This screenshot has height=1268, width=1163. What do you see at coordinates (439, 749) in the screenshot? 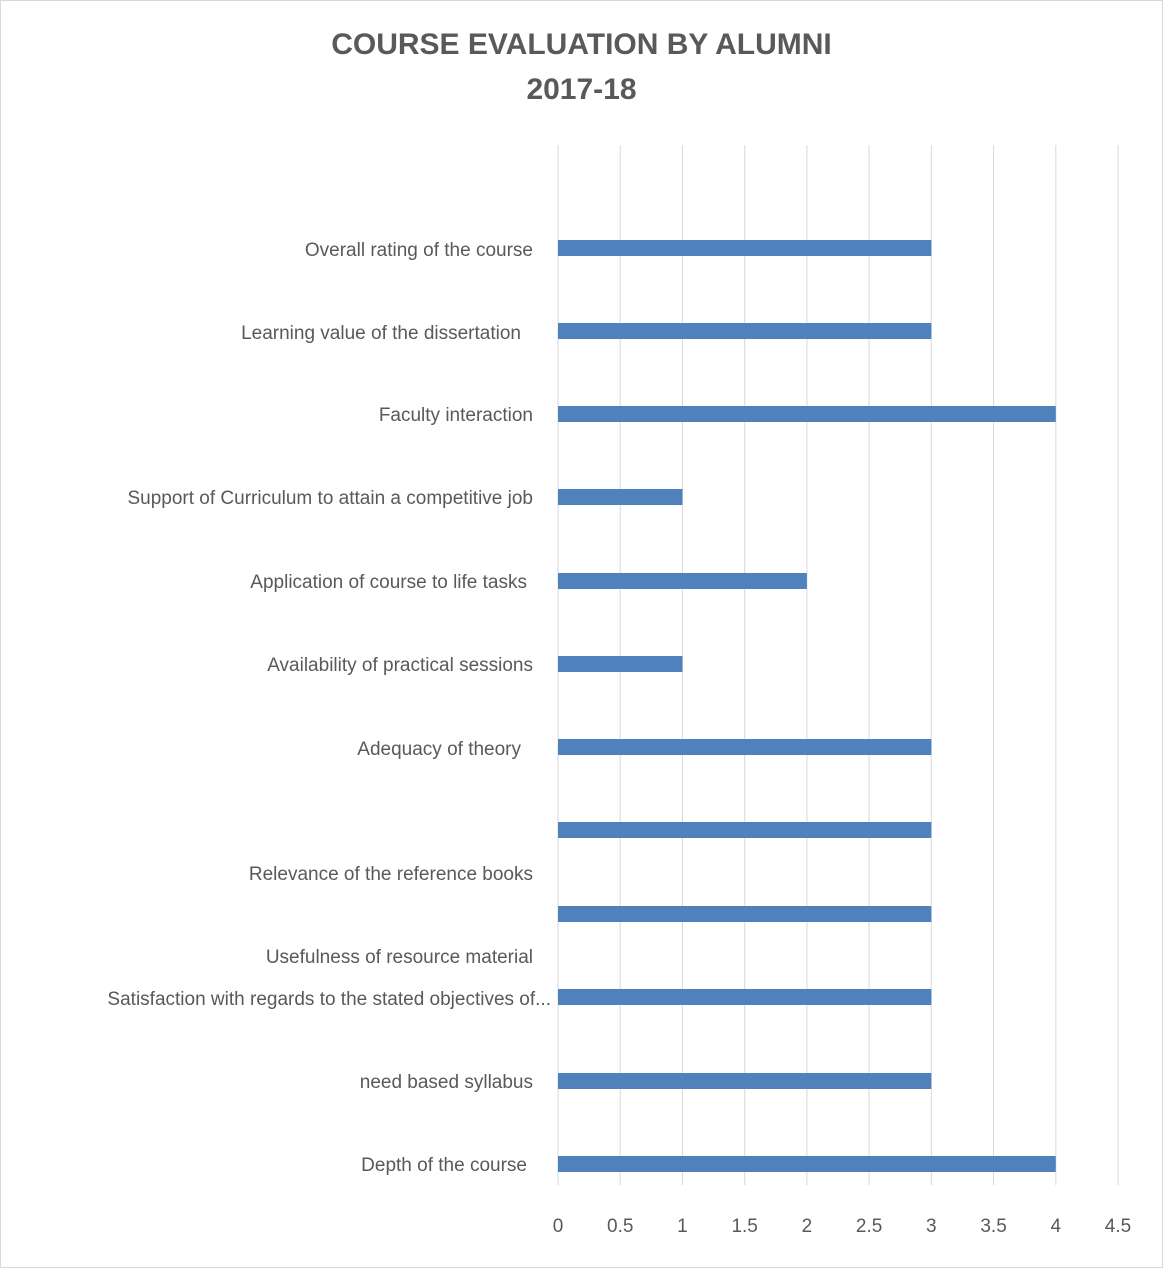
I see `category-label-6: Adequacy of theory` at bounding box center [439, 749].